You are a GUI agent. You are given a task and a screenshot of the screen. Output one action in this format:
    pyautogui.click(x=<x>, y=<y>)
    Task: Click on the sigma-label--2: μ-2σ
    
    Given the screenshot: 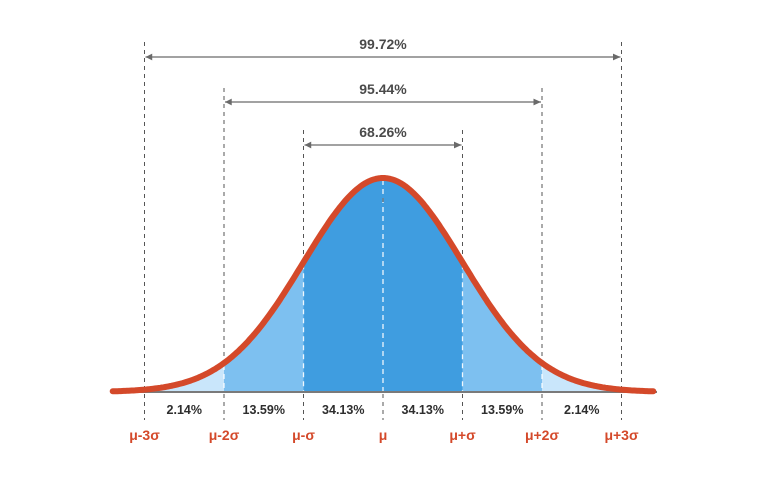 What is the action you would take?
    pyautogui.click(x=224, y=435)
    